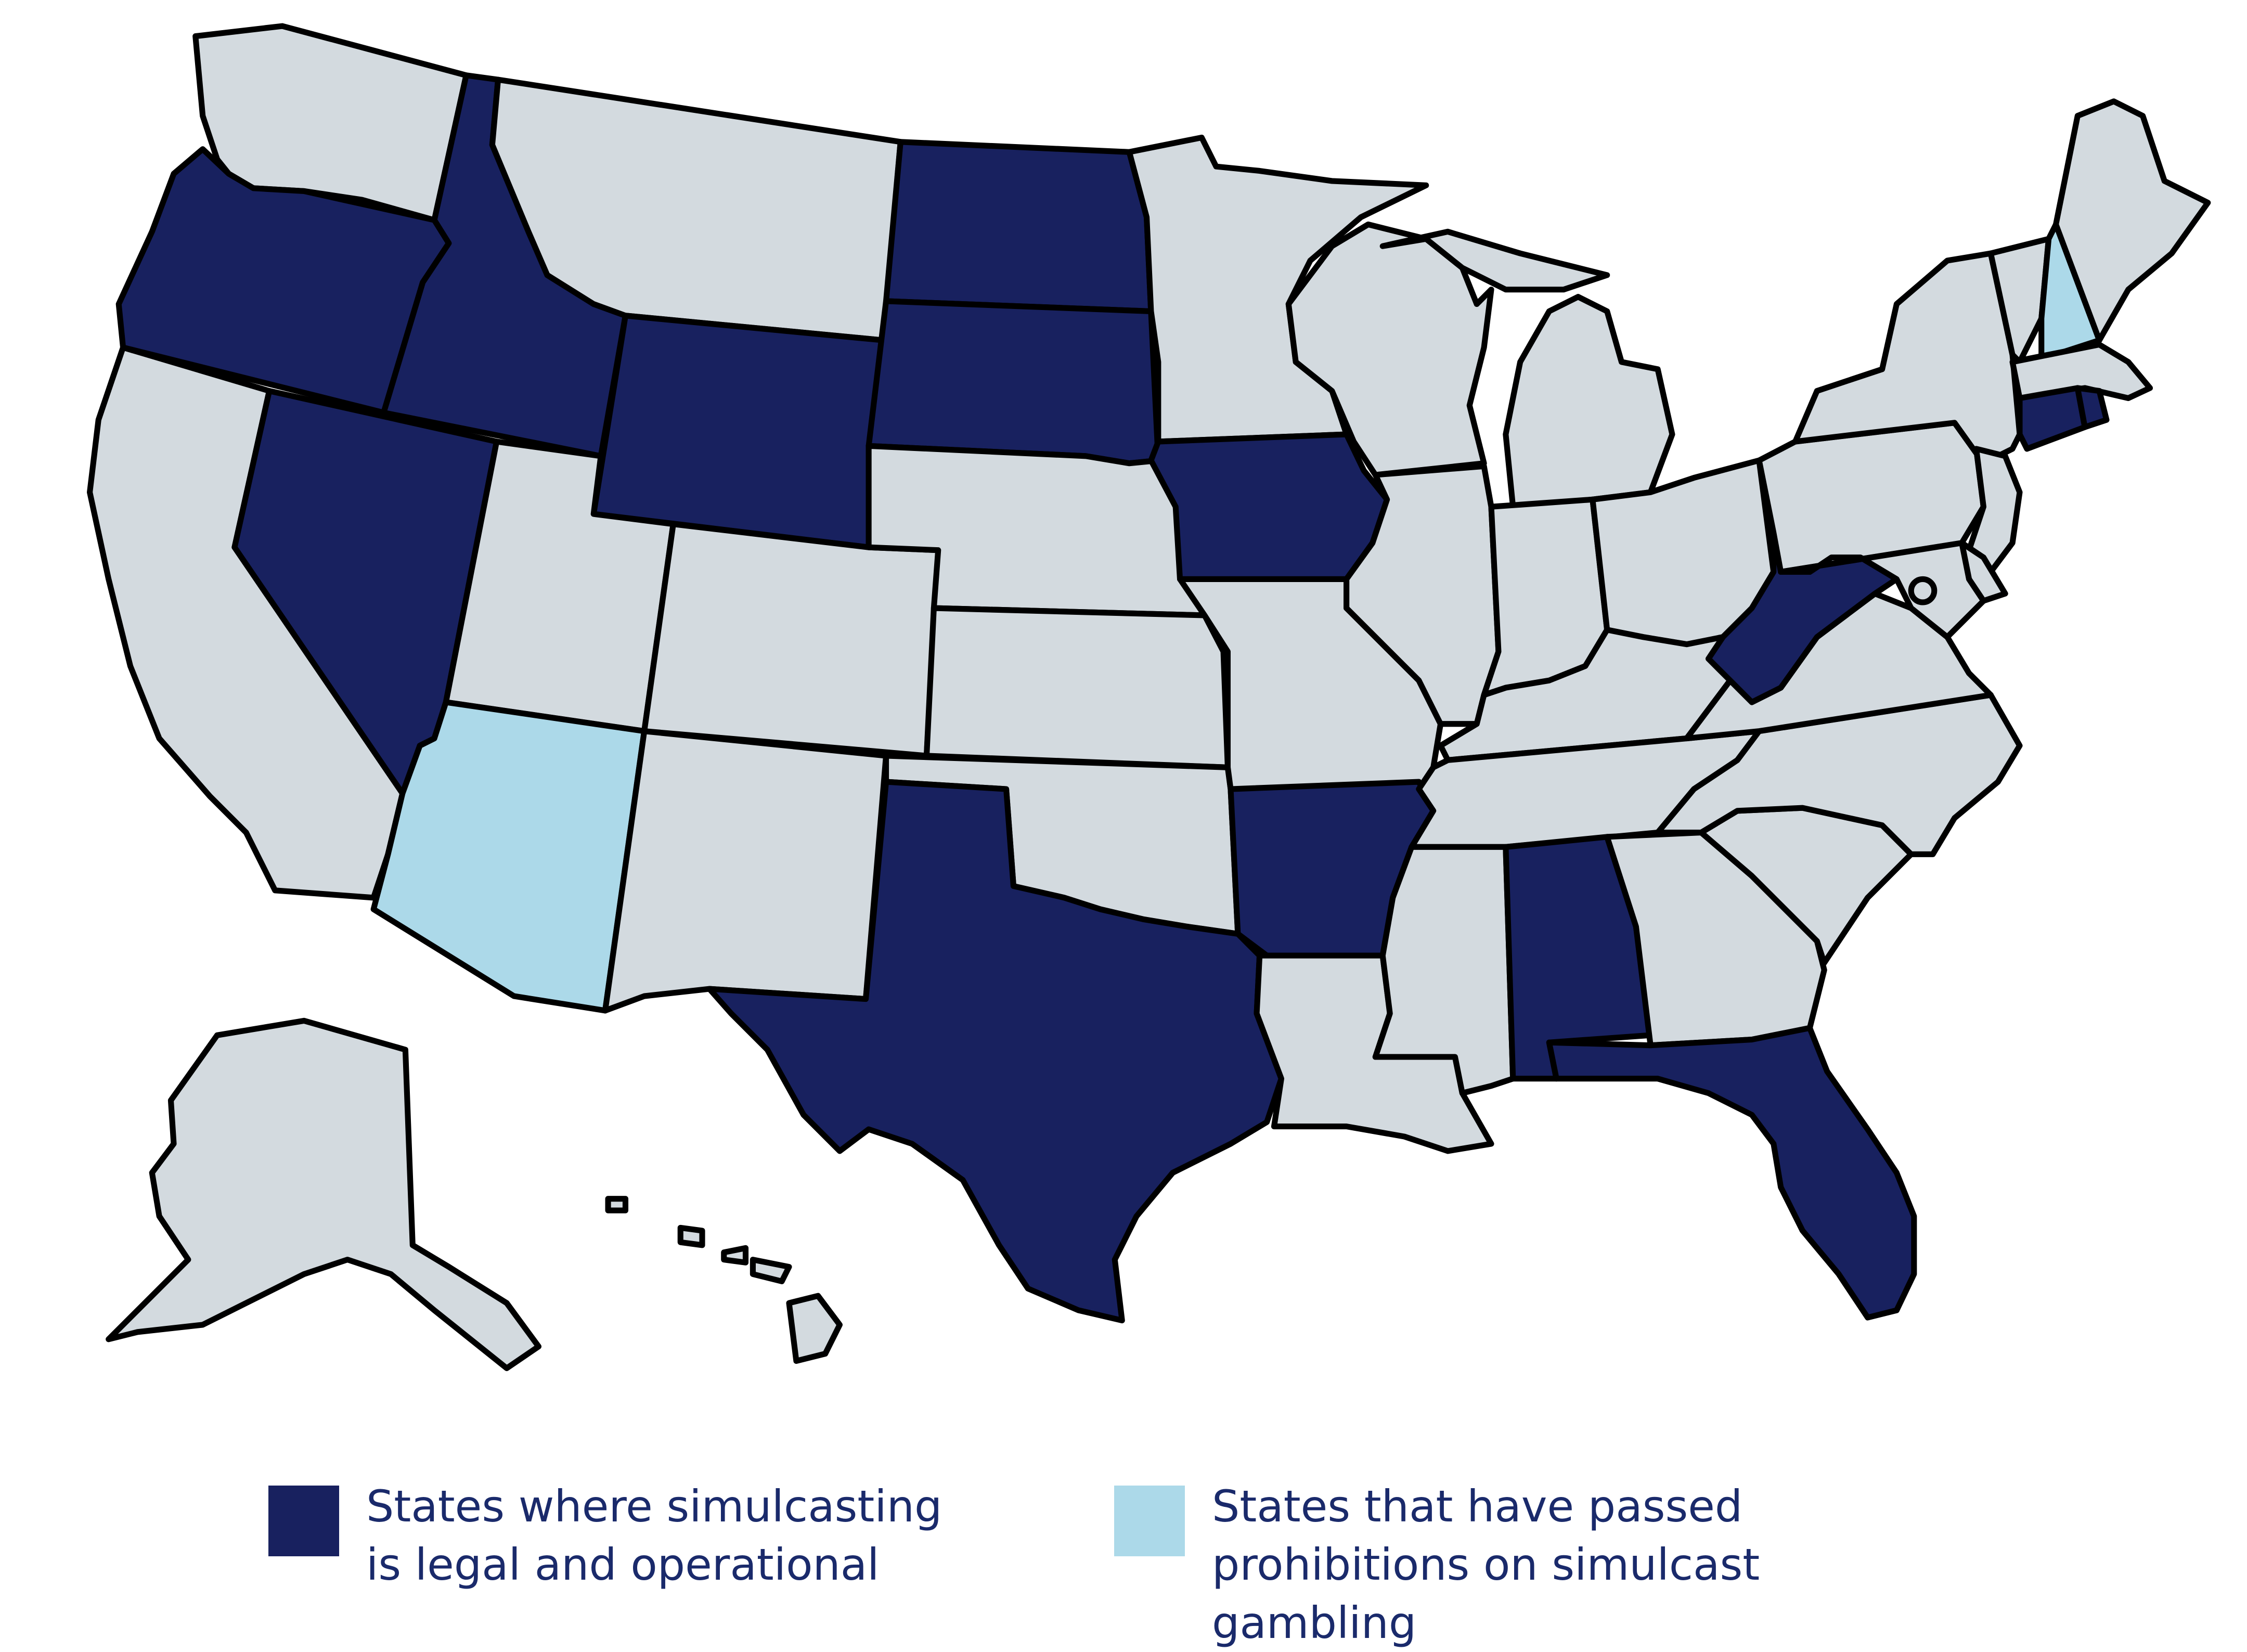  Describe the element at coordinates (324, 1194) in the screenshot. I see `state-ak` at that location.